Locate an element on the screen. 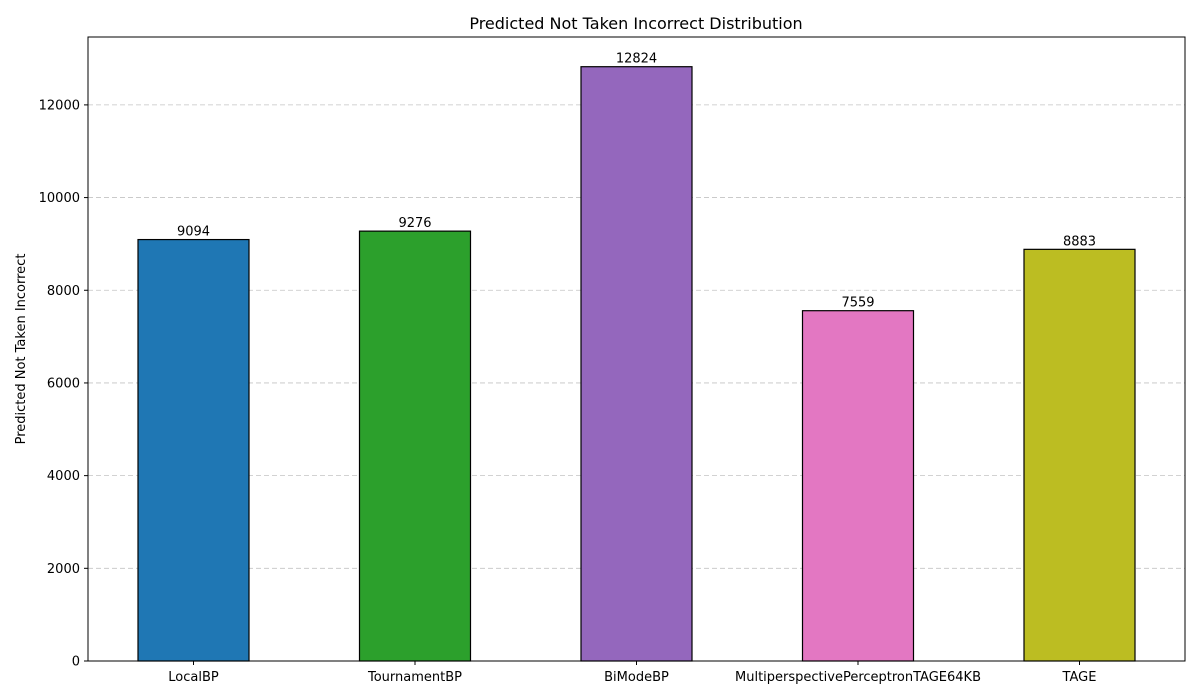 The image size is (1200, 700). data-label: 12824 is located at coordinates (636, 59).